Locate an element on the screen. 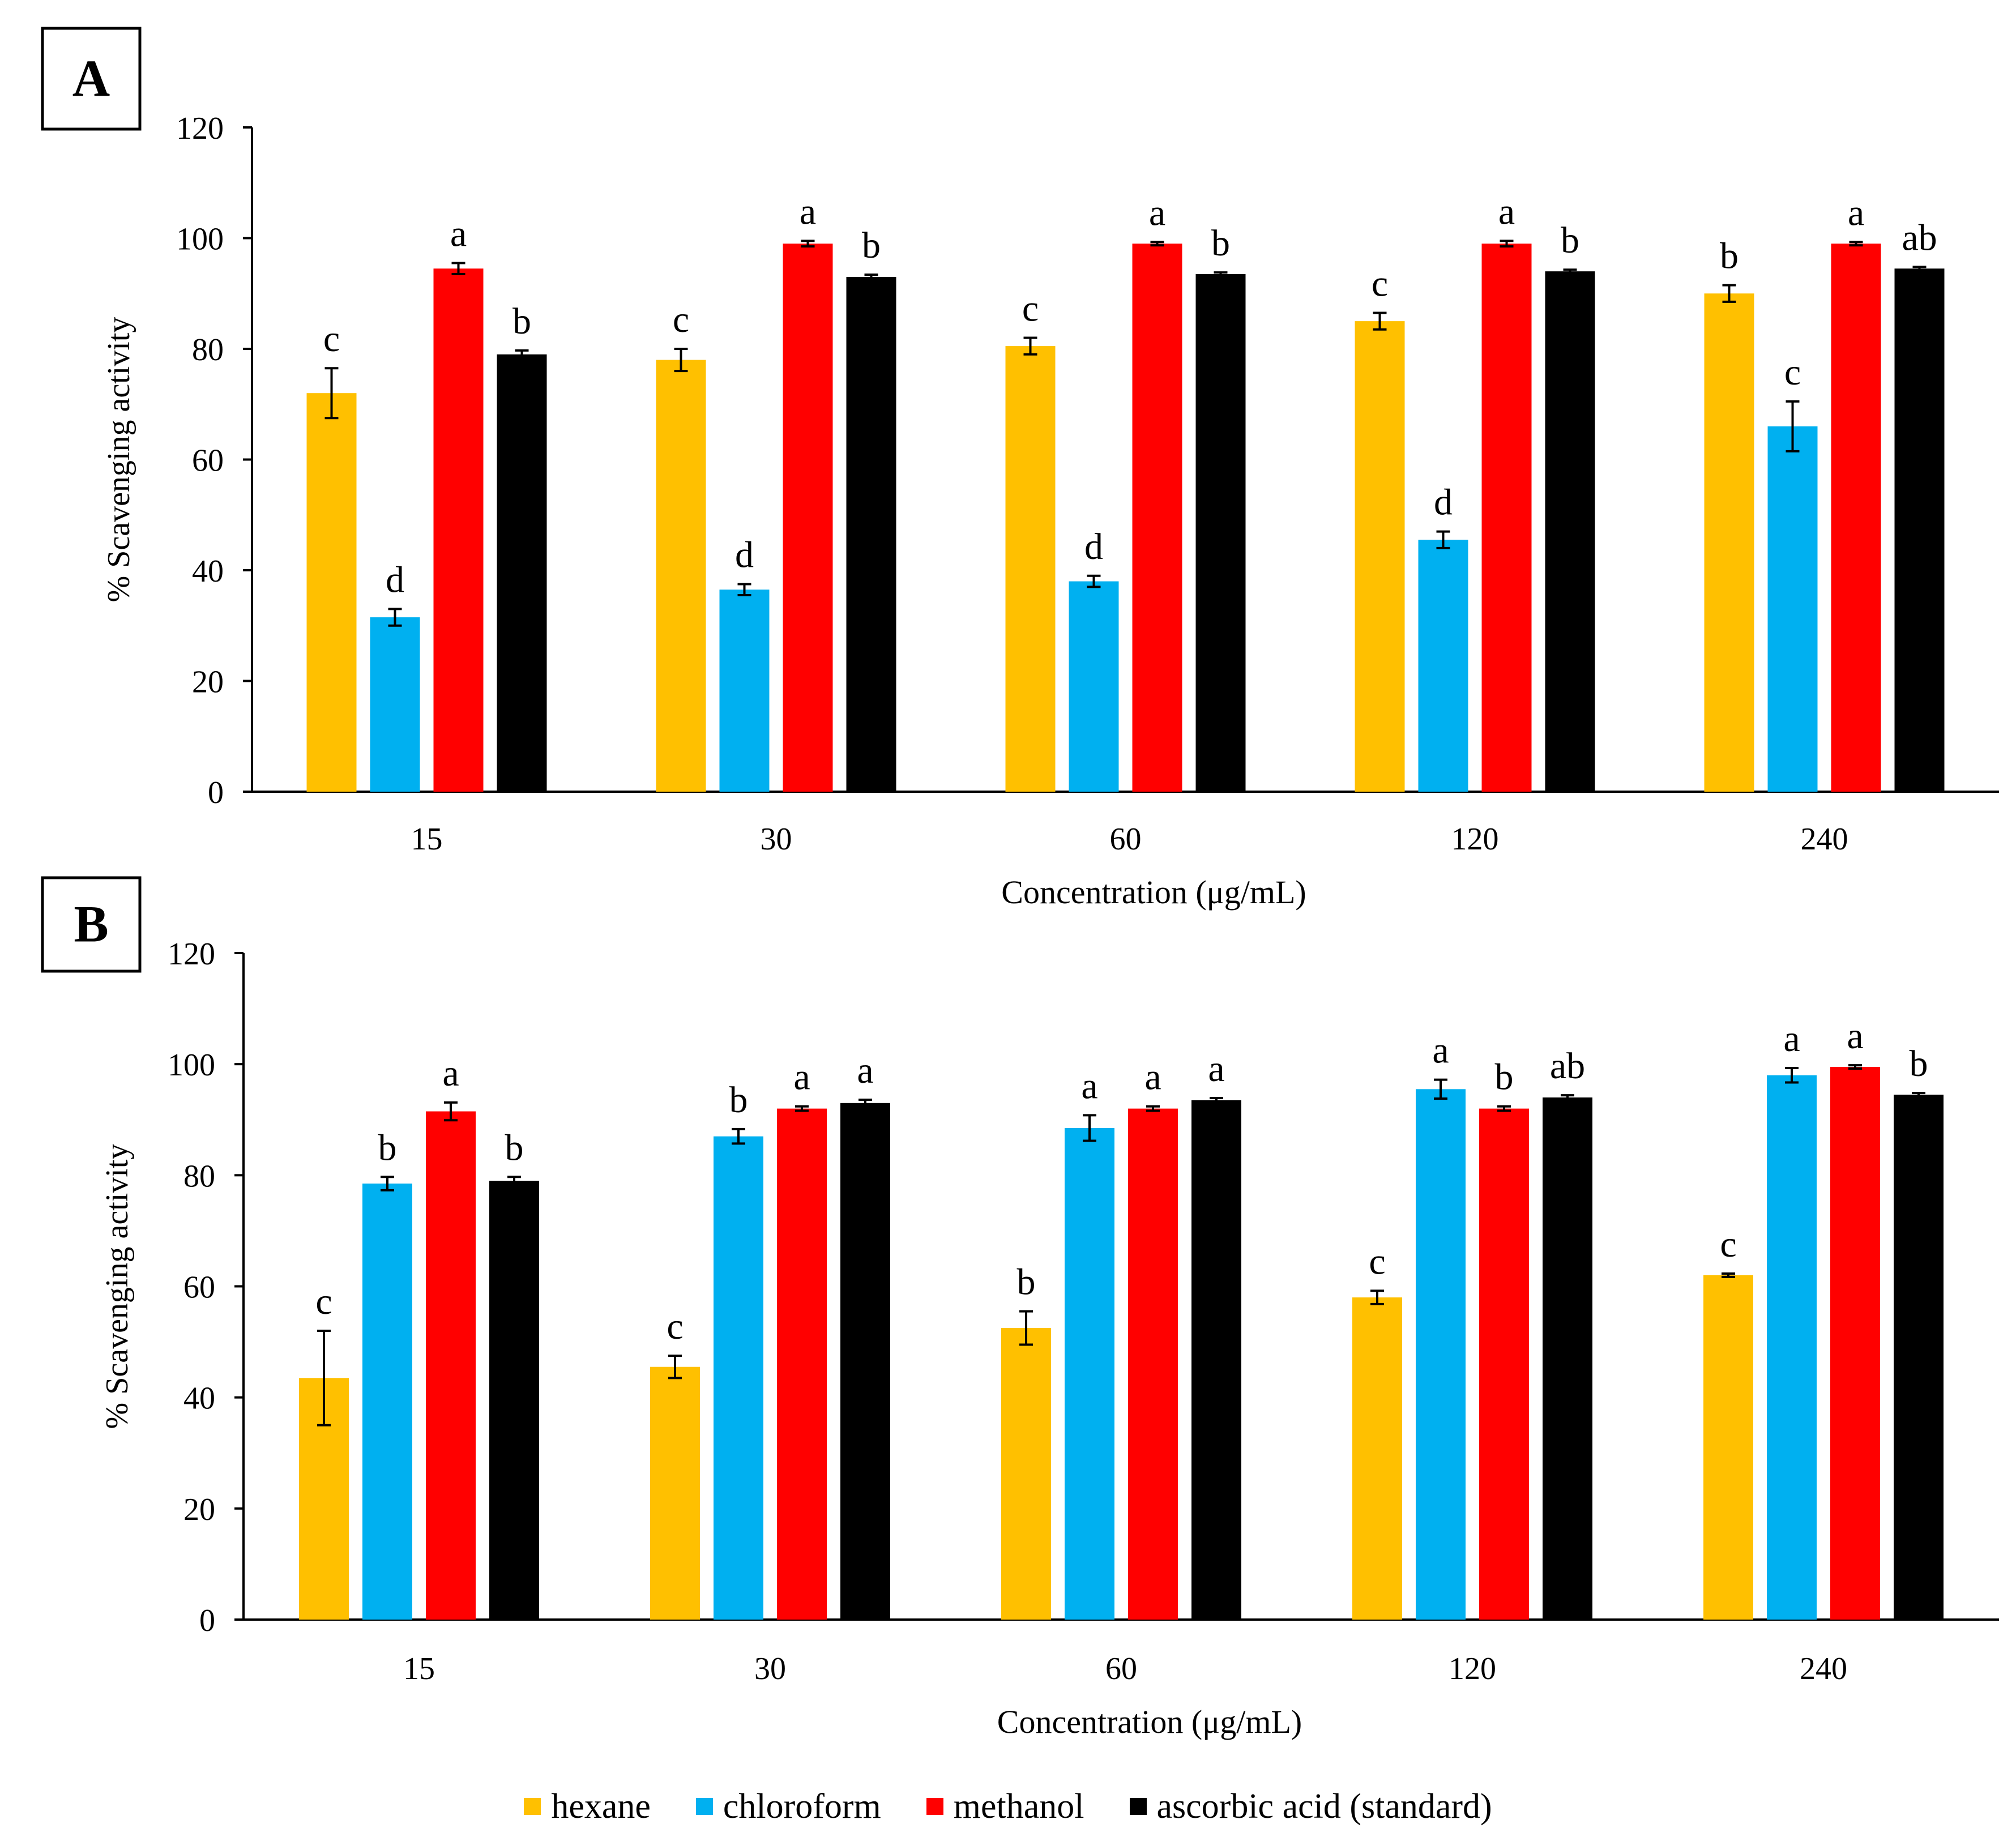 This screenshot has height=1841, width=2016. panel-a-label: A is located at coordinates (91, 78).